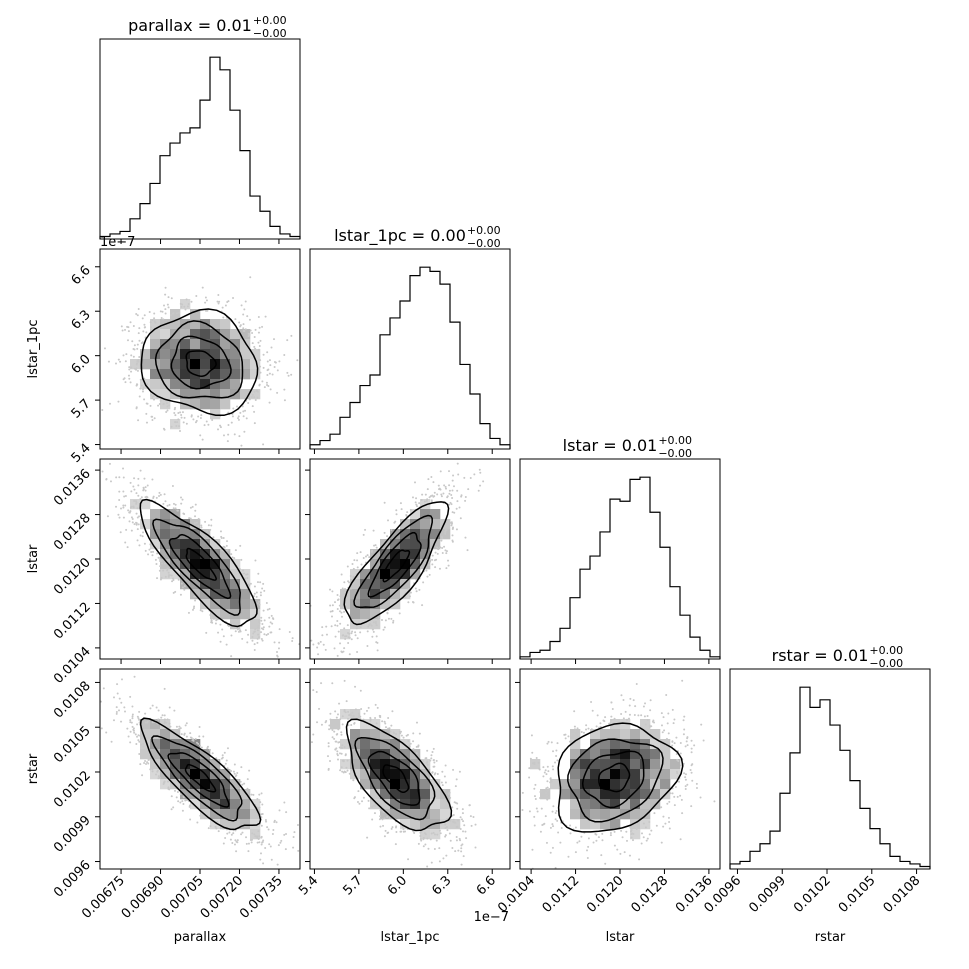  I want to click on x-tick-label-parallax: 0.00675, so click(103, 897).